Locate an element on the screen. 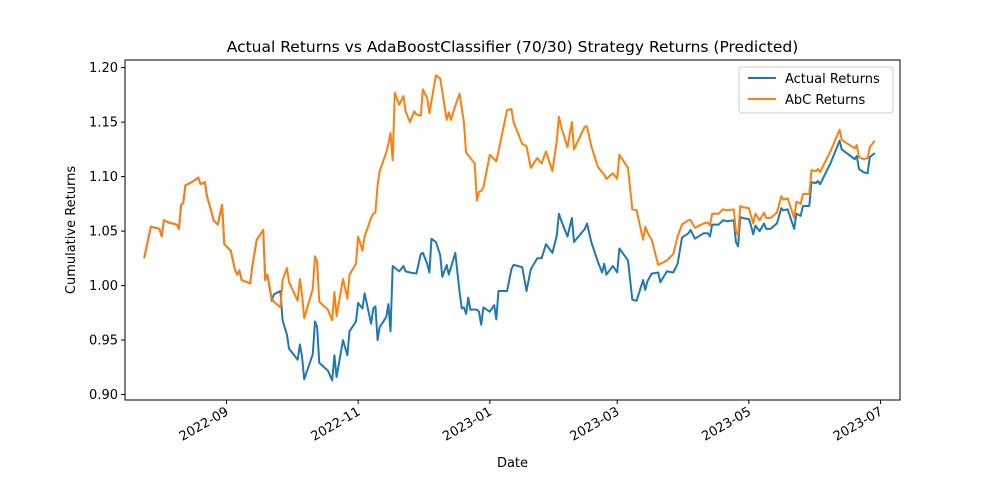 The height and width of the screenshot is (500, 1000). y-axis-title: Cumulative Returns is located at coordinates (71, 230).